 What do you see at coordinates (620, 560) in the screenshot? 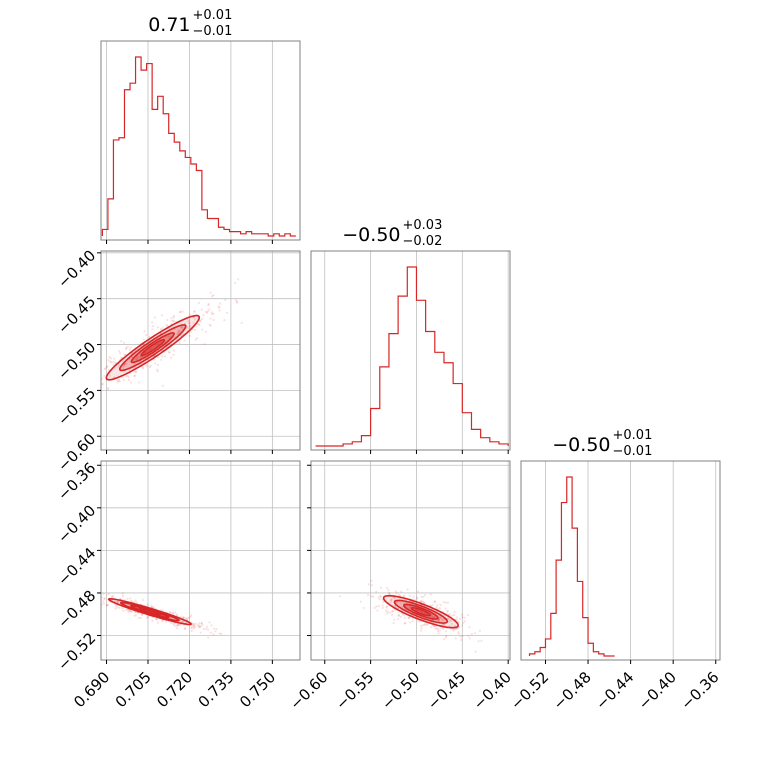
I see `hist-frame` at bounding box center [620, 560].